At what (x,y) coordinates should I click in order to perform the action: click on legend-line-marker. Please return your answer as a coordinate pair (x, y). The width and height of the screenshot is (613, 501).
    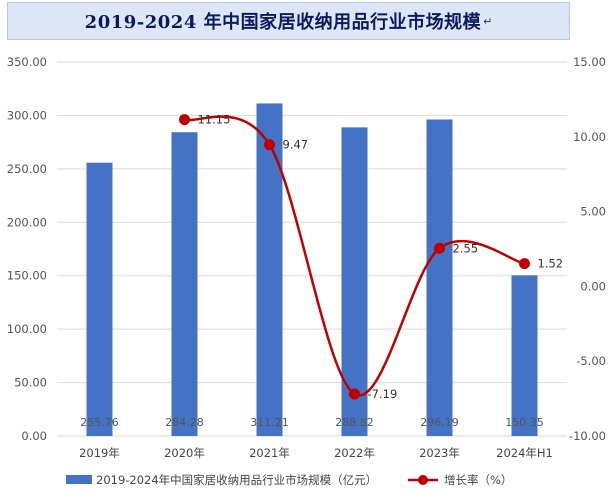
    Looking at the image, I should click on (423, 480).